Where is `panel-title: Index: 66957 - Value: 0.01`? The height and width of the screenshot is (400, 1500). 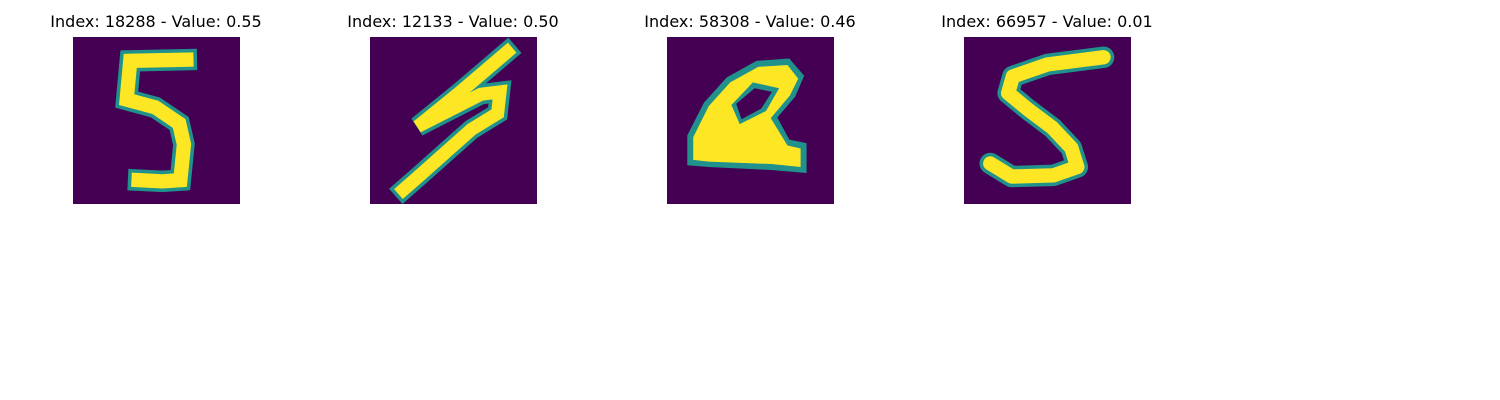
panel-title: Index: 66957 - Value: 0.01 is located at coordinates (1047, 21).